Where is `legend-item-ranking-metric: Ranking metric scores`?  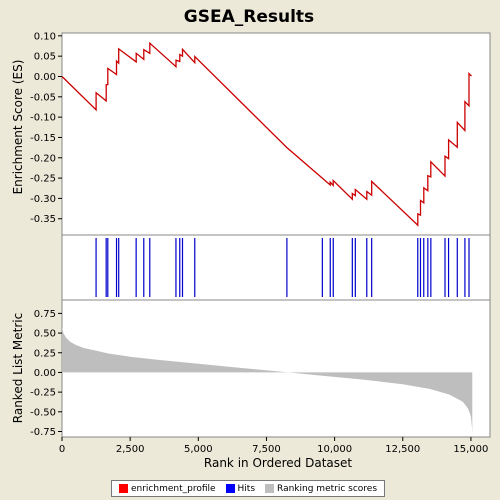
legend-item-ranking-metric: Ranking metric scores is located at coordinates (321, 489).